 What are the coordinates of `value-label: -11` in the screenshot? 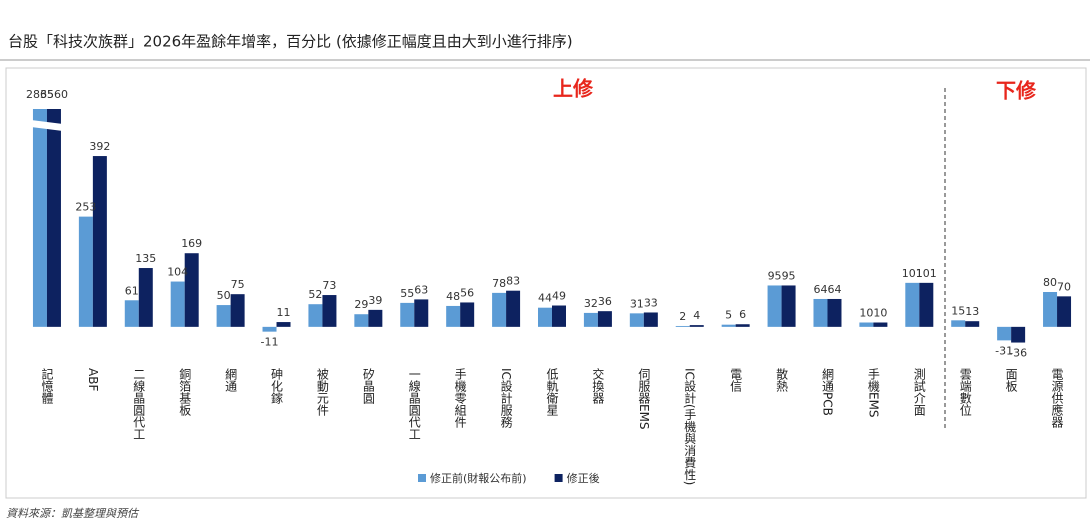 It's located at (270, 342).